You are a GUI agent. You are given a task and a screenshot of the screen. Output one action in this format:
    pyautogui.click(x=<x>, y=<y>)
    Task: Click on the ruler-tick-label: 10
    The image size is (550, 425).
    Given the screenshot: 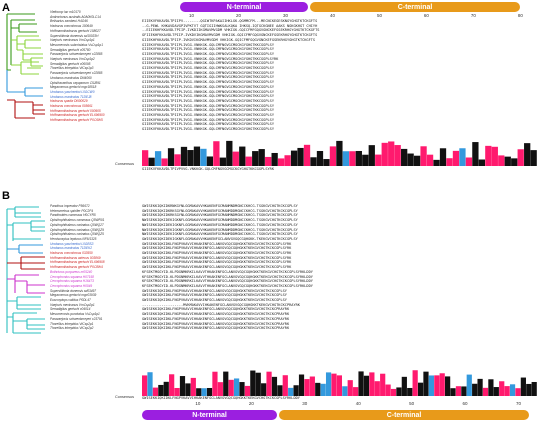 What is the action you would take?
    pyautogui.click(x=198, y=403)
    